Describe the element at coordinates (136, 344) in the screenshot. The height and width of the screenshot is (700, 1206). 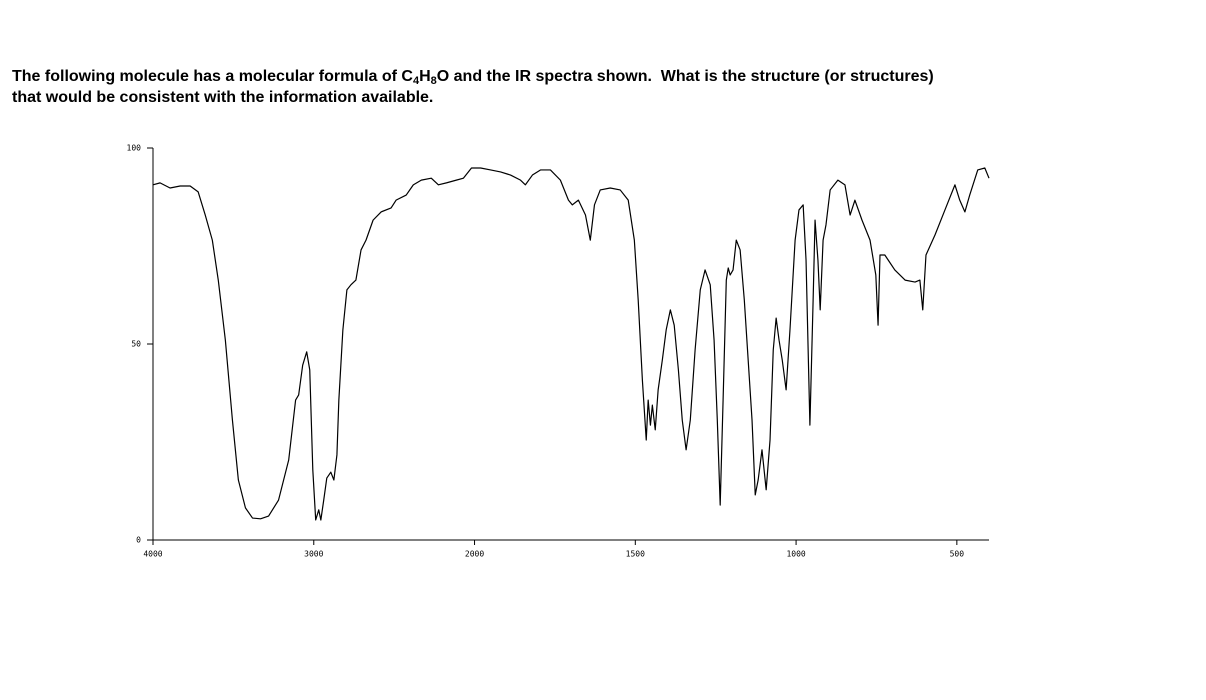
I see `y-tick-label: 50` at that location.